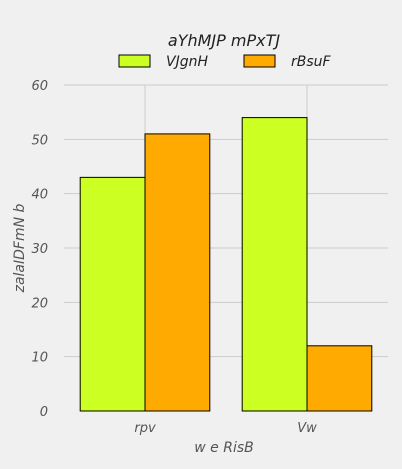  What do you see at coordinates (224, 40) in the screenshot?
I see `chart-title: aYhMJP mPxTJ` at bounding box center [224, 40].